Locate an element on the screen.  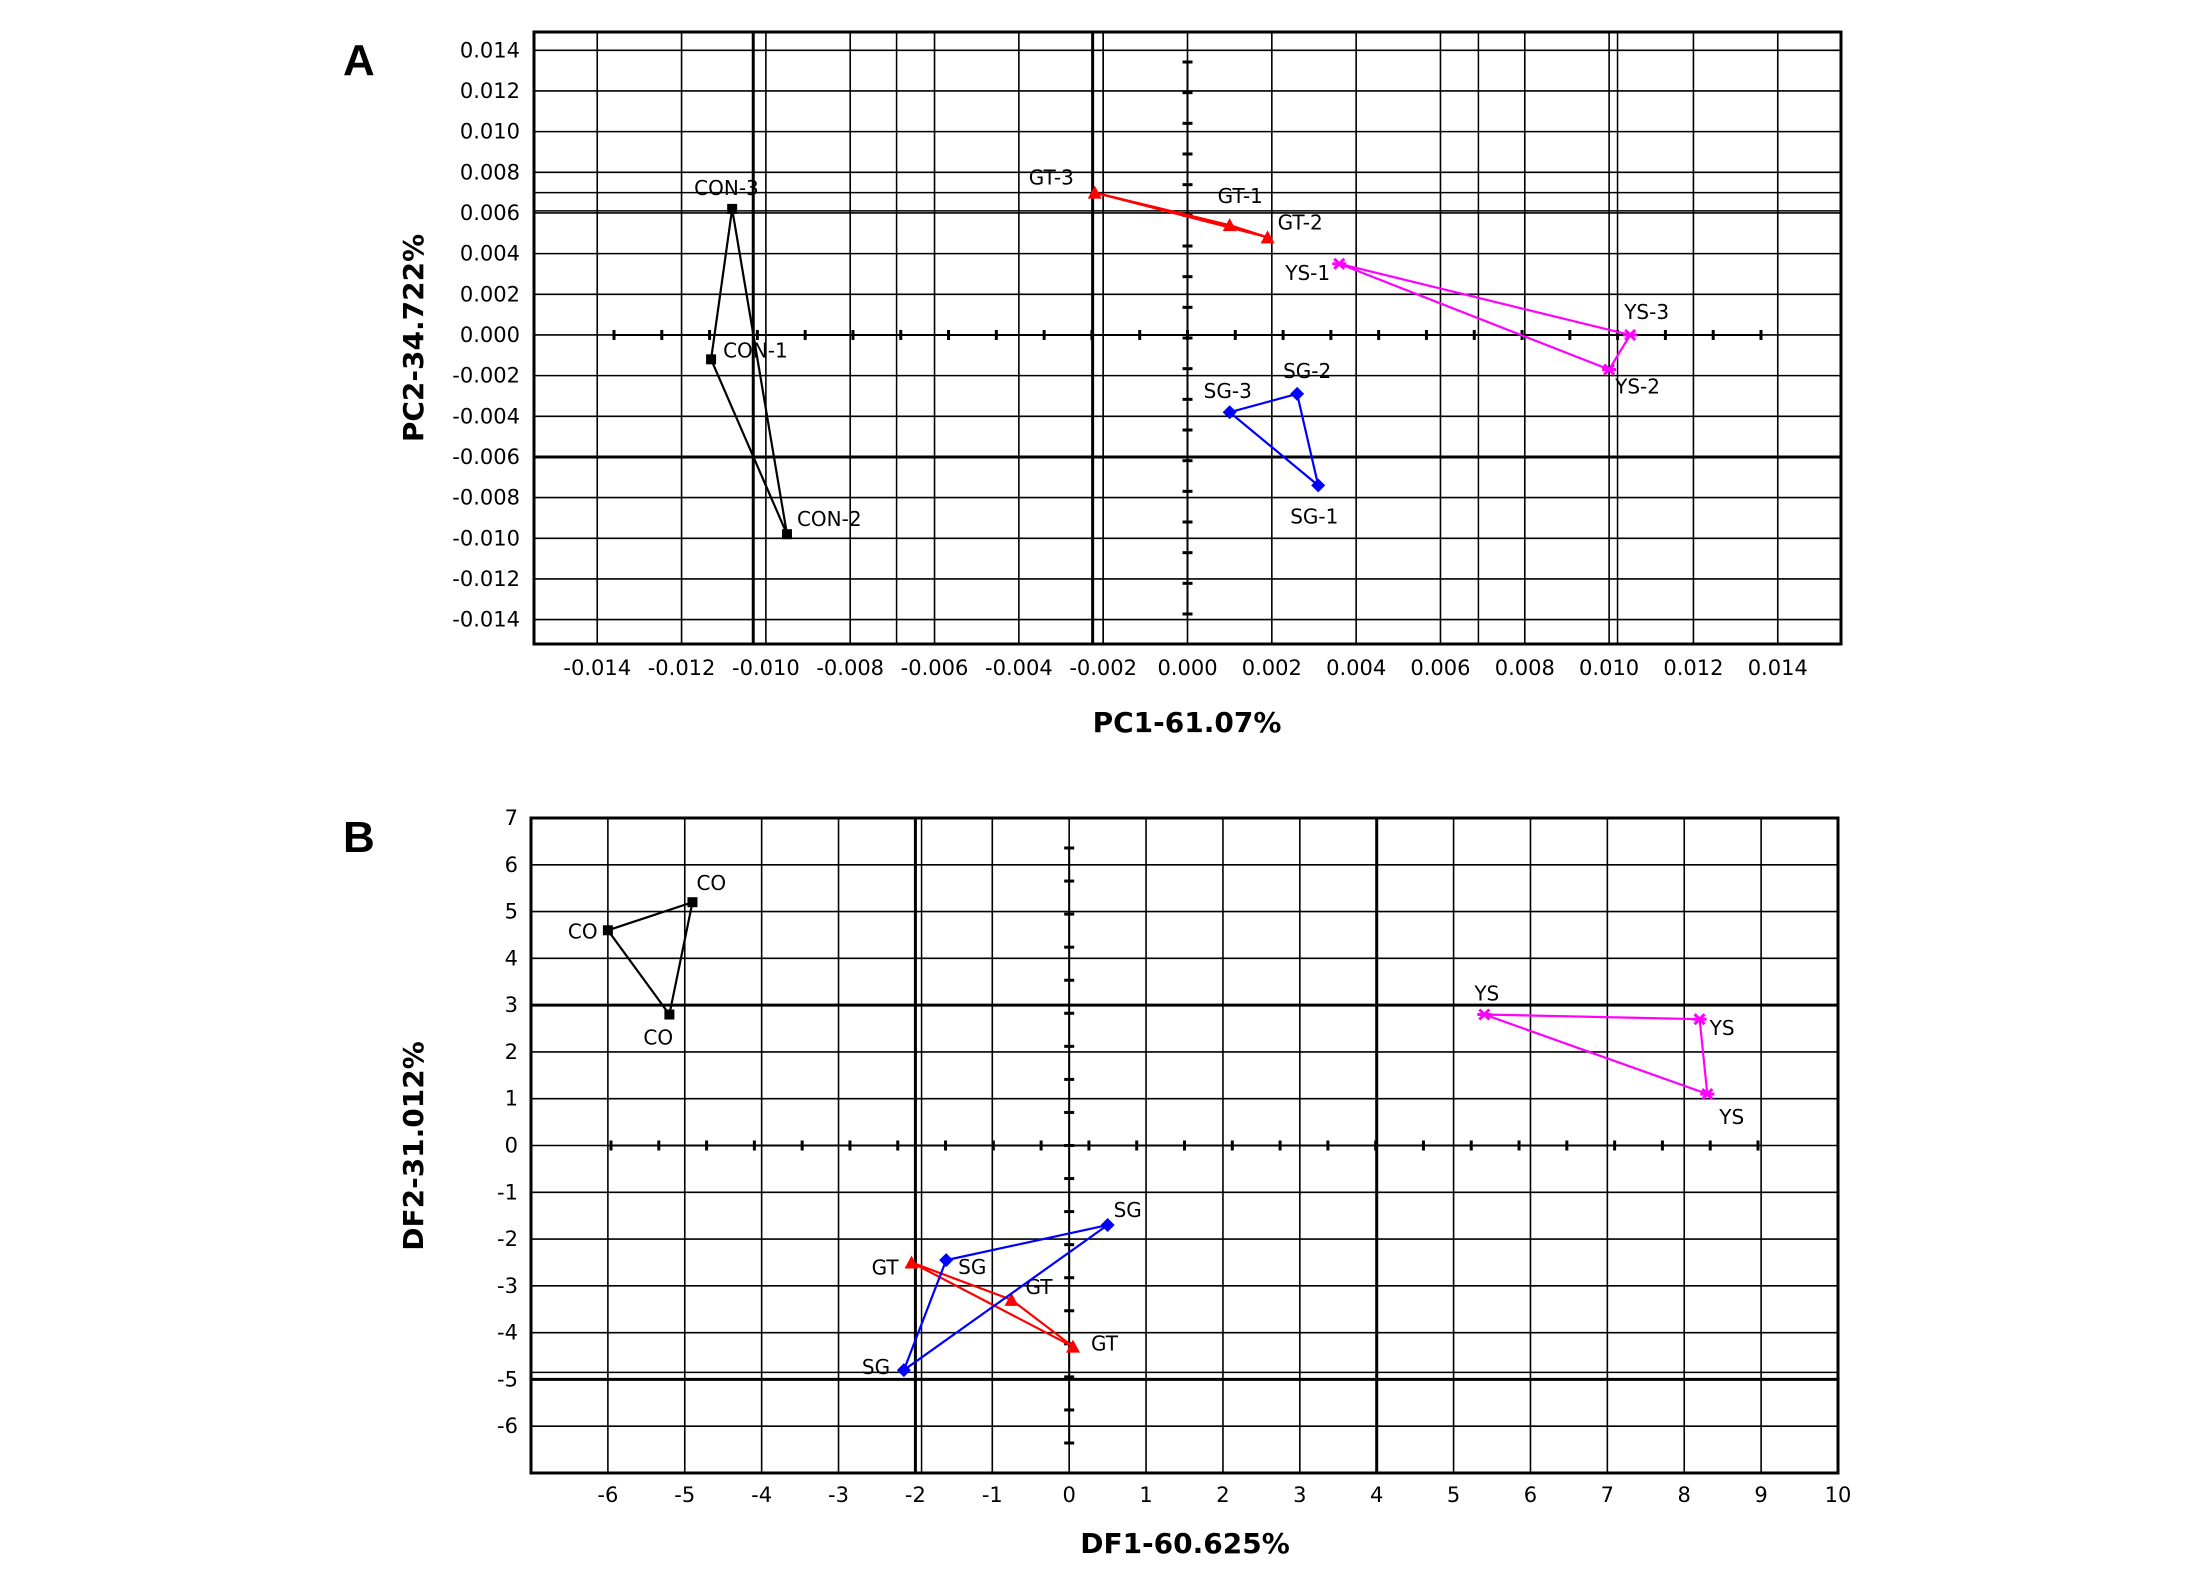
x-tick-label: -5 is located at coordinates (684, 1495).